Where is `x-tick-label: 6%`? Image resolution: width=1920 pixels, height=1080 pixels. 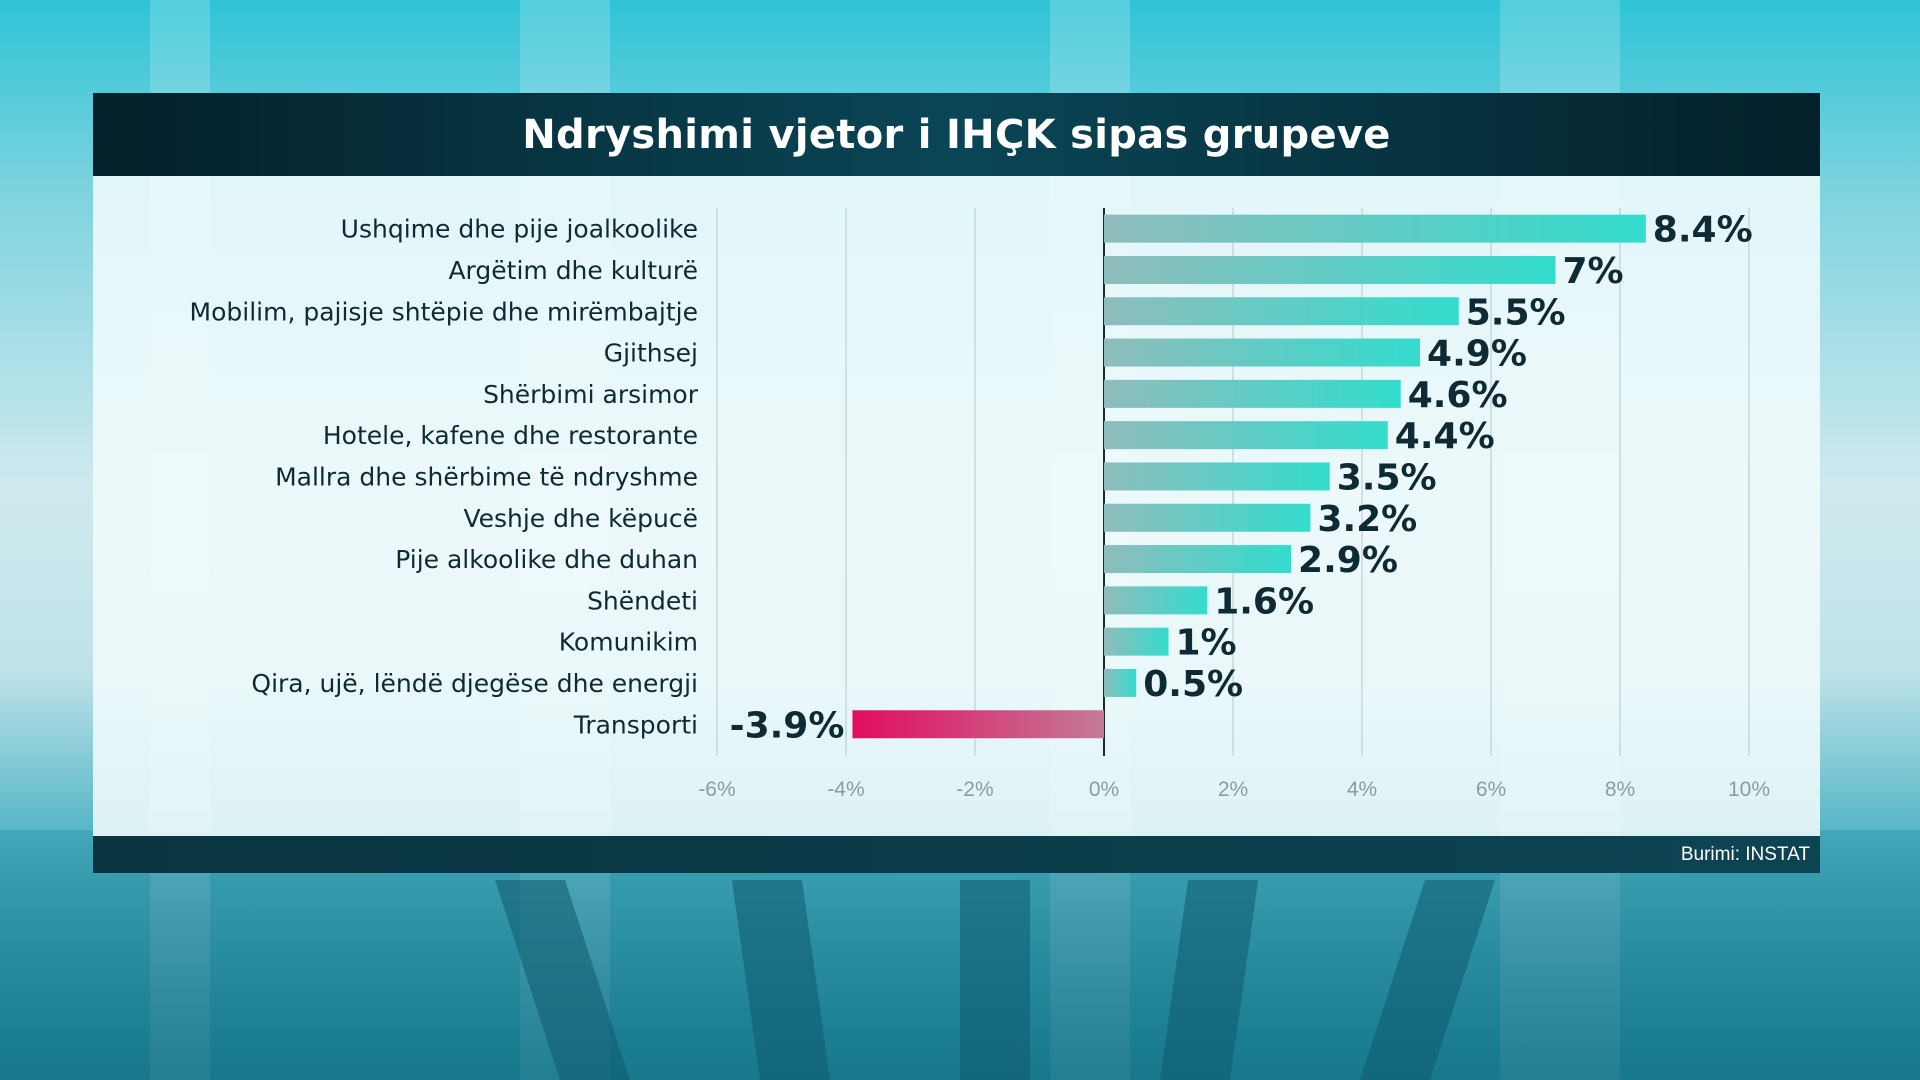 x-tick-label: 6% is located at coordinates (1491, 789).